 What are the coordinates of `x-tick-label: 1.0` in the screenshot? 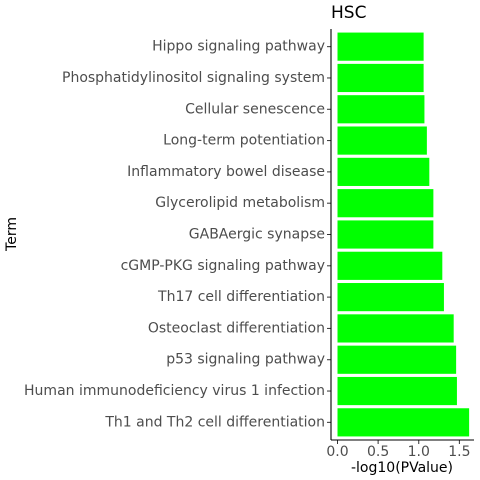 It's located at (419, 452).